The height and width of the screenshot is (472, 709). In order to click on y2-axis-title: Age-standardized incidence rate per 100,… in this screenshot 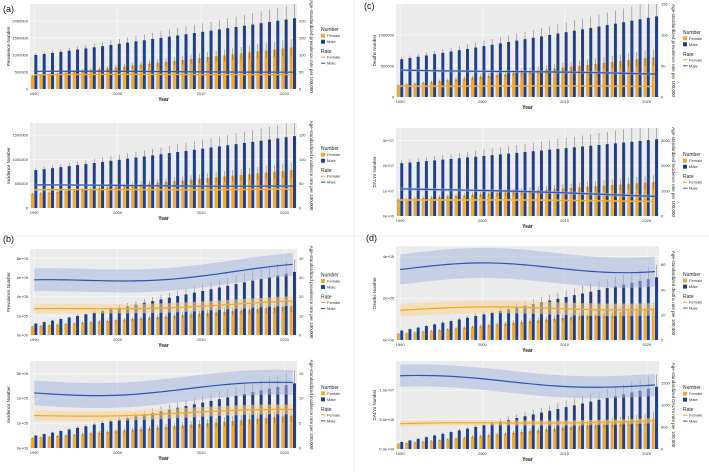, I will do `click(673, 172)`.